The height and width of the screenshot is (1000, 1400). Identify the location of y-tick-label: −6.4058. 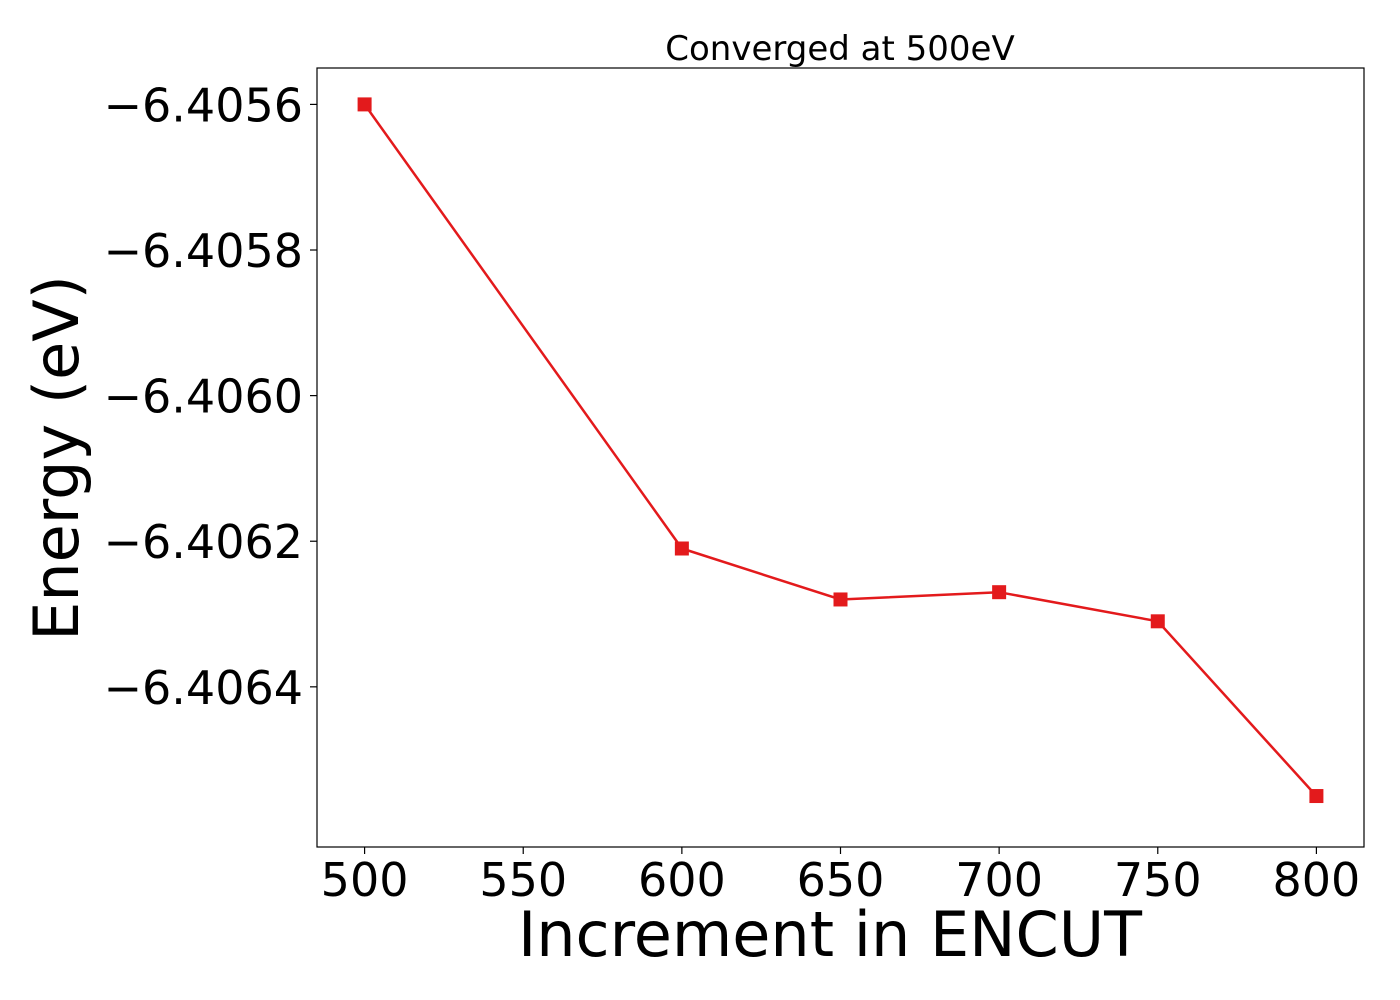
(204, 251).